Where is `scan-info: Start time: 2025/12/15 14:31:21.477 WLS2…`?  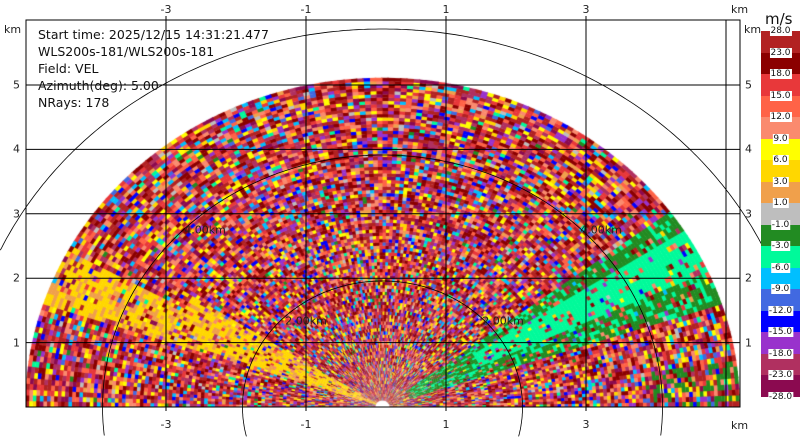
scan-info: Start time: 2025/12/15 14:31:21.477 WLS2… is located at coordinates (153, 68).